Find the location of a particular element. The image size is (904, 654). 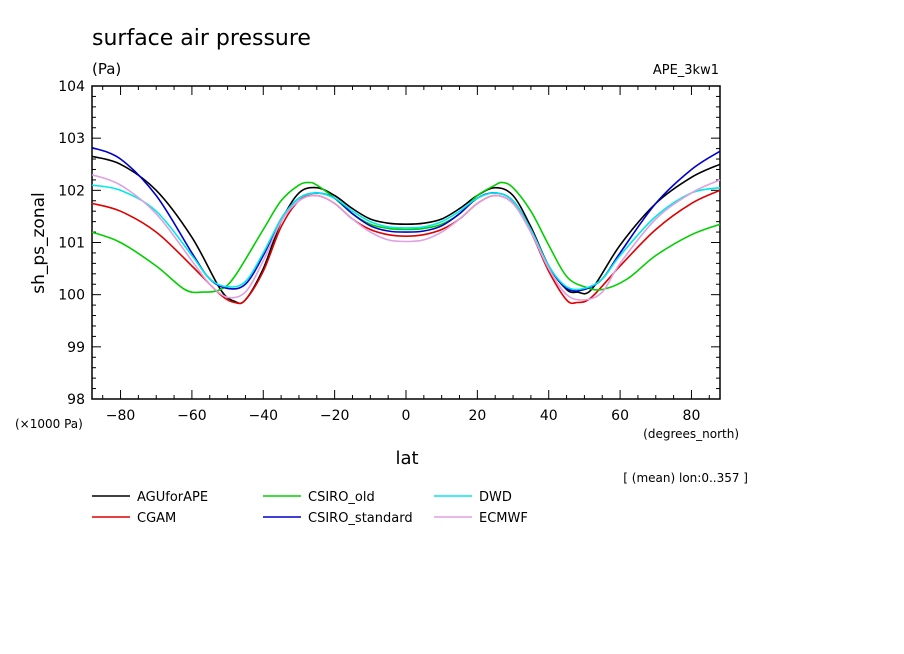

x-units-label: (degrees_north) is located at coordinates (691, 434).